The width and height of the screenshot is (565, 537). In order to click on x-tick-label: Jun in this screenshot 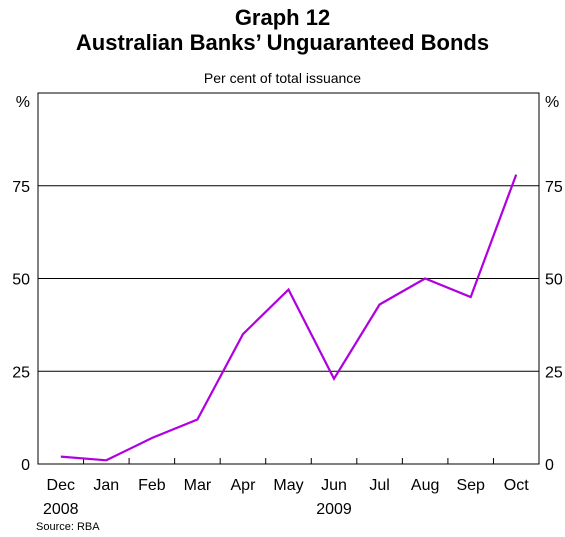, I will do `click(334, 485)`.